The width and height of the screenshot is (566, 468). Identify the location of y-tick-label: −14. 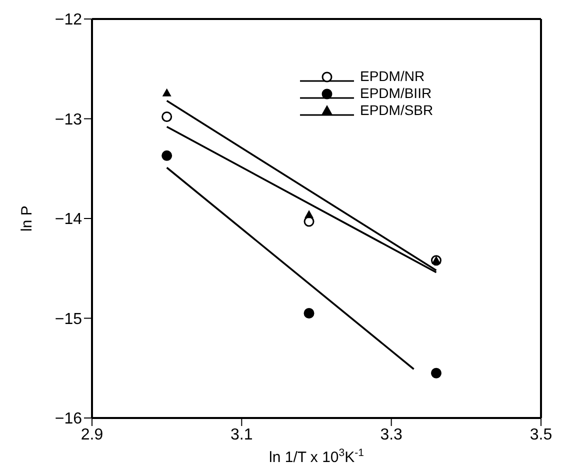
(68, 219).